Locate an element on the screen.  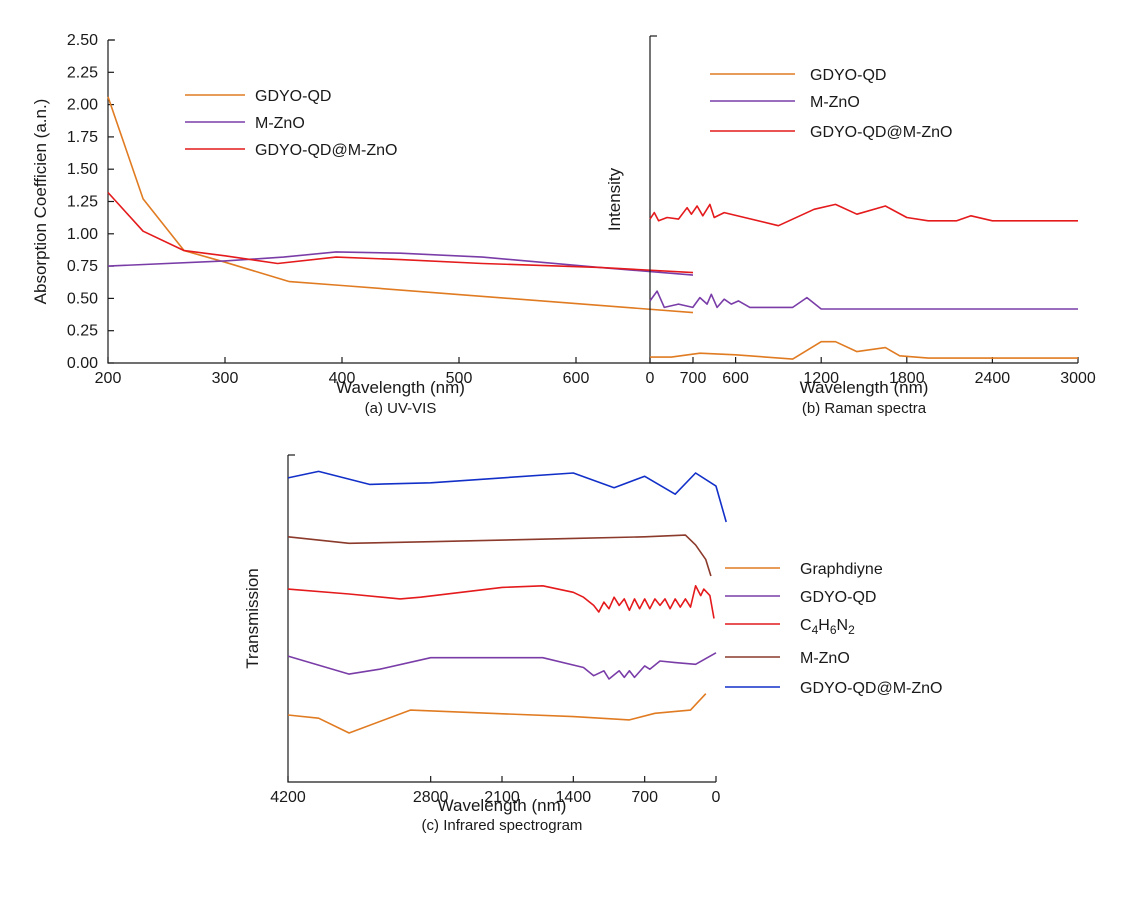
axes-c is located at coordinates (501, 619).